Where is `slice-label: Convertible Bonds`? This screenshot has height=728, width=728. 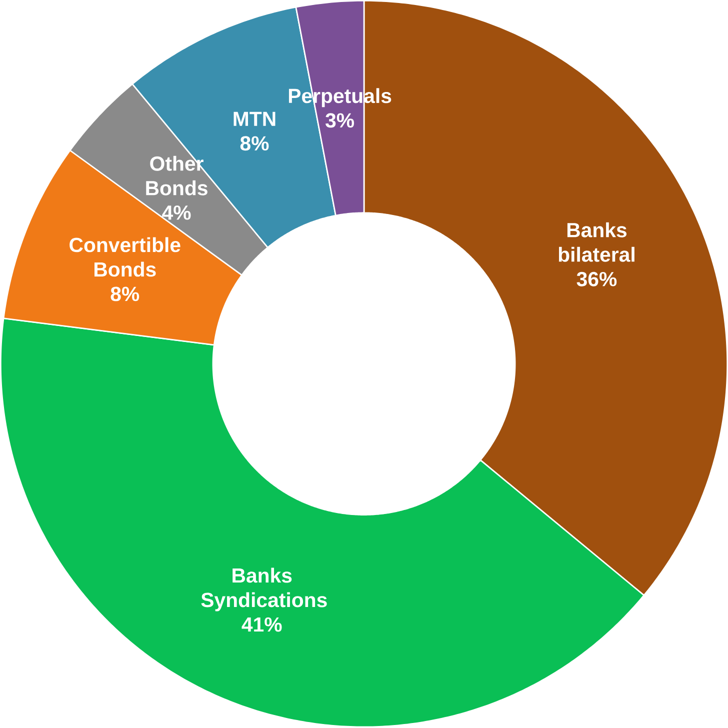 slice-label: Convertible Bonds is located at coordinates (125, 257).